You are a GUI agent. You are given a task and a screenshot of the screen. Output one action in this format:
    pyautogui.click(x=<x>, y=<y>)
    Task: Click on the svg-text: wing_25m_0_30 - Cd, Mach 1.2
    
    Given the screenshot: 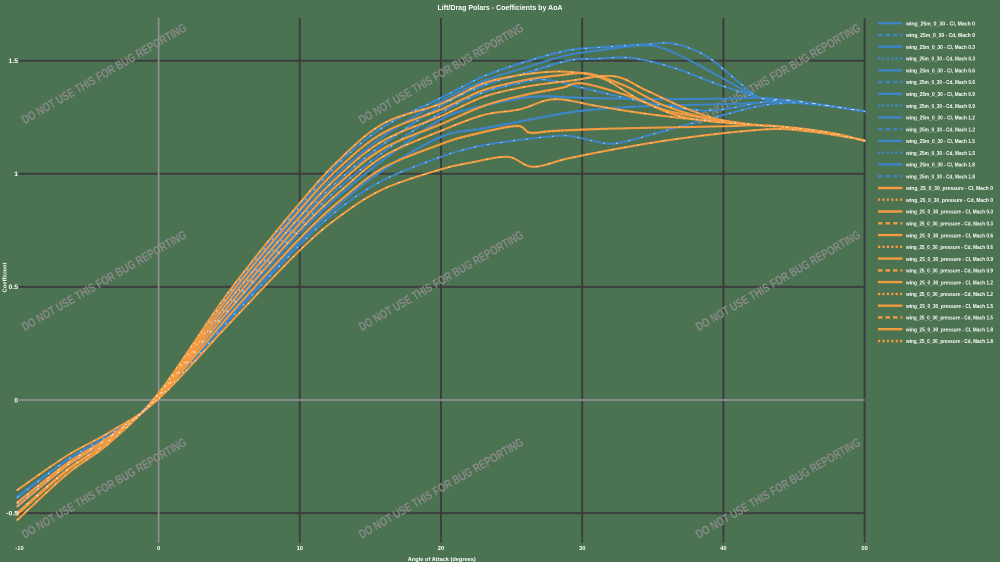 What is the action you would take?
    pyautogui.click(x=940, y=130)
    